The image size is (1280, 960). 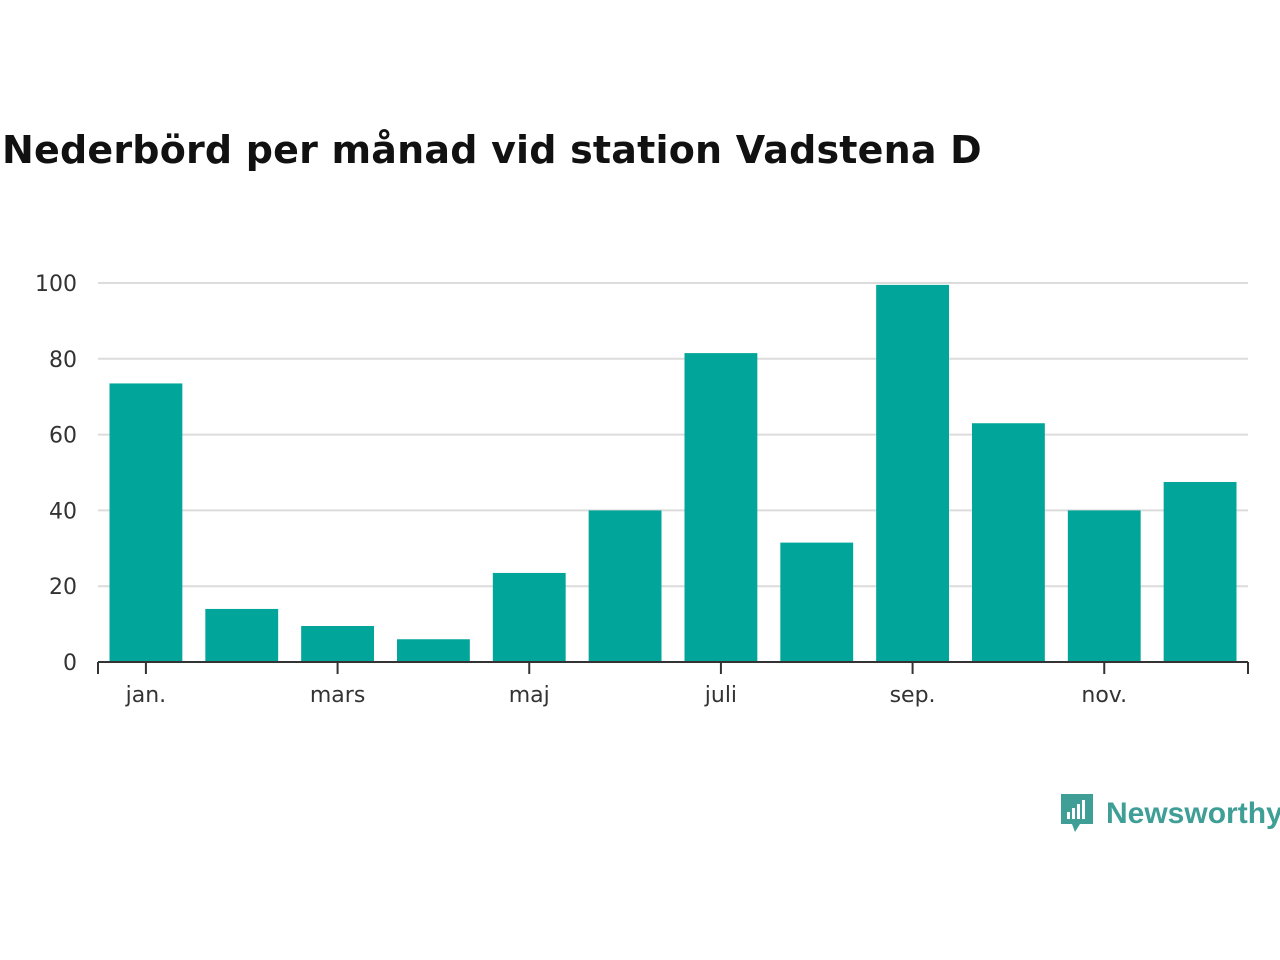 I want to click on newsworthy-logo-icon, so click(x=1077, y=813).